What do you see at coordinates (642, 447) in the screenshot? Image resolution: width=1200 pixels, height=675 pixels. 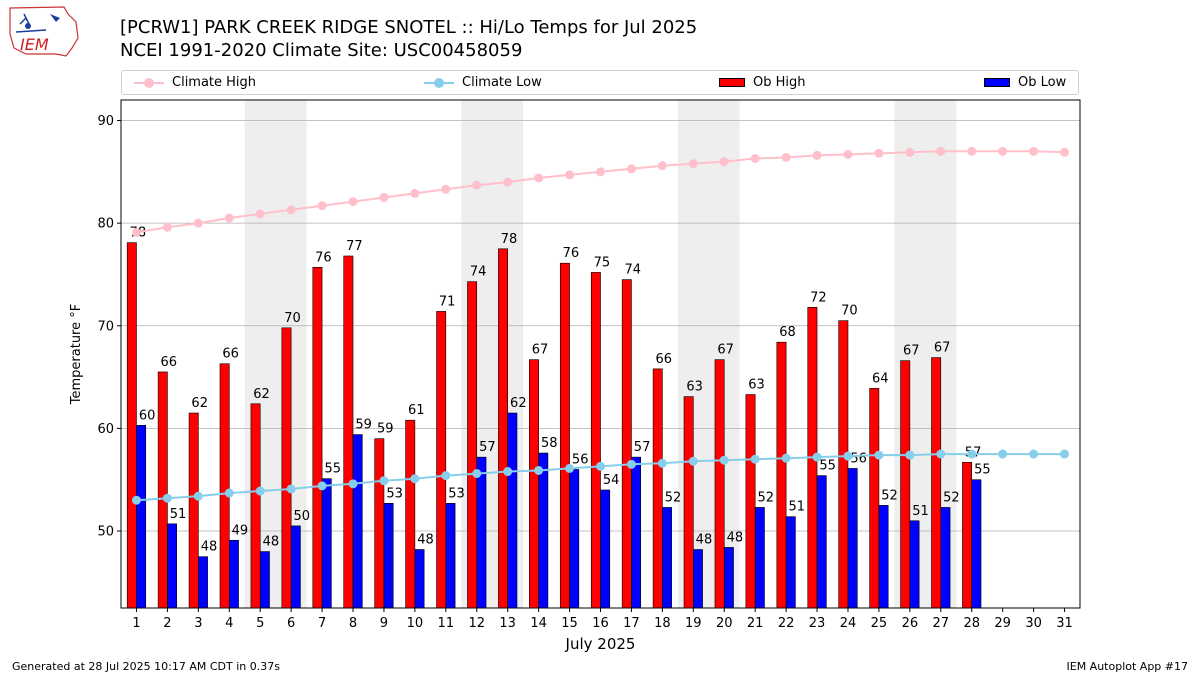 I see `ob-low-label: 57` at bounding box center [642, 447].